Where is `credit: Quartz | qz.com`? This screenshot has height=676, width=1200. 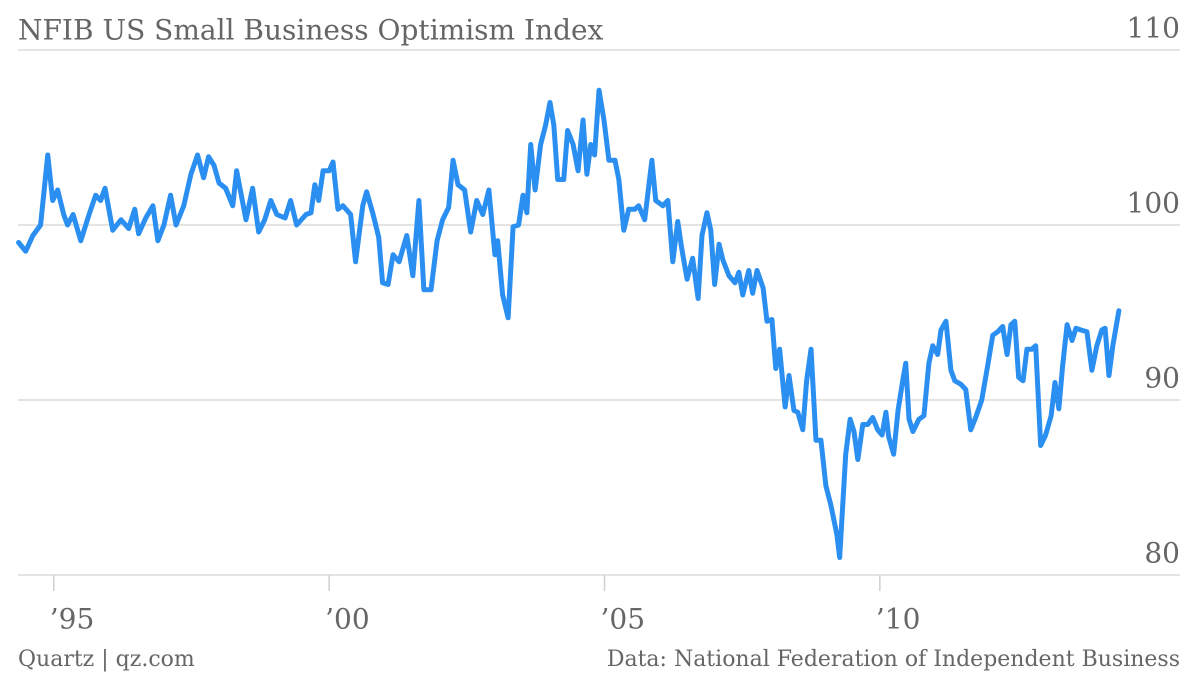
credit: Quartz | qz.com is located at coordinates (106, 659).